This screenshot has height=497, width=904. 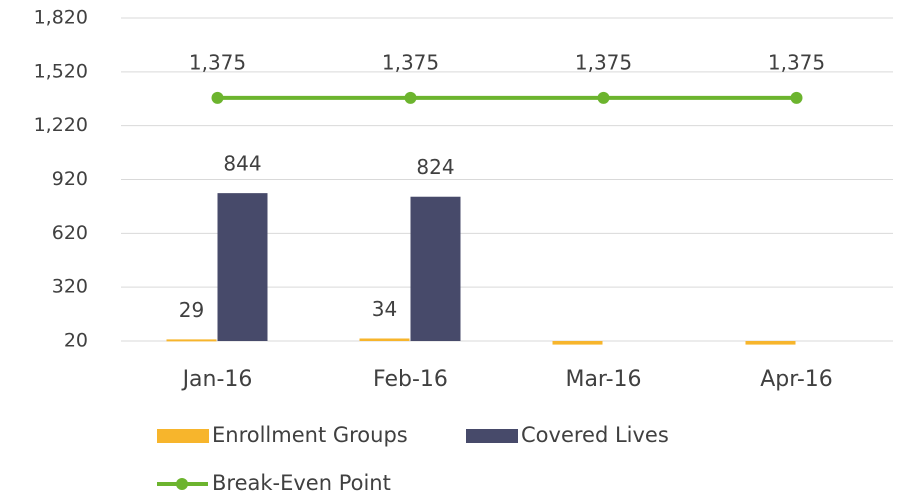 What do you see at coordinates (410, 379) in the screenshot?
I see `x-tick-label: Feb-16` at bounding box center [410, 379].